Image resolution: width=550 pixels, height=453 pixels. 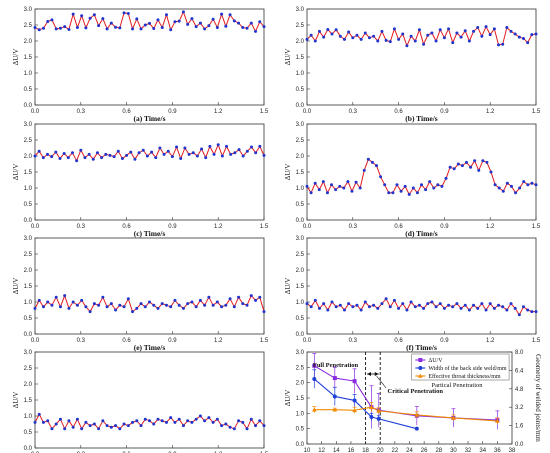 I want to click on x-tick-label: 1.5, so click(x=264, y=227).